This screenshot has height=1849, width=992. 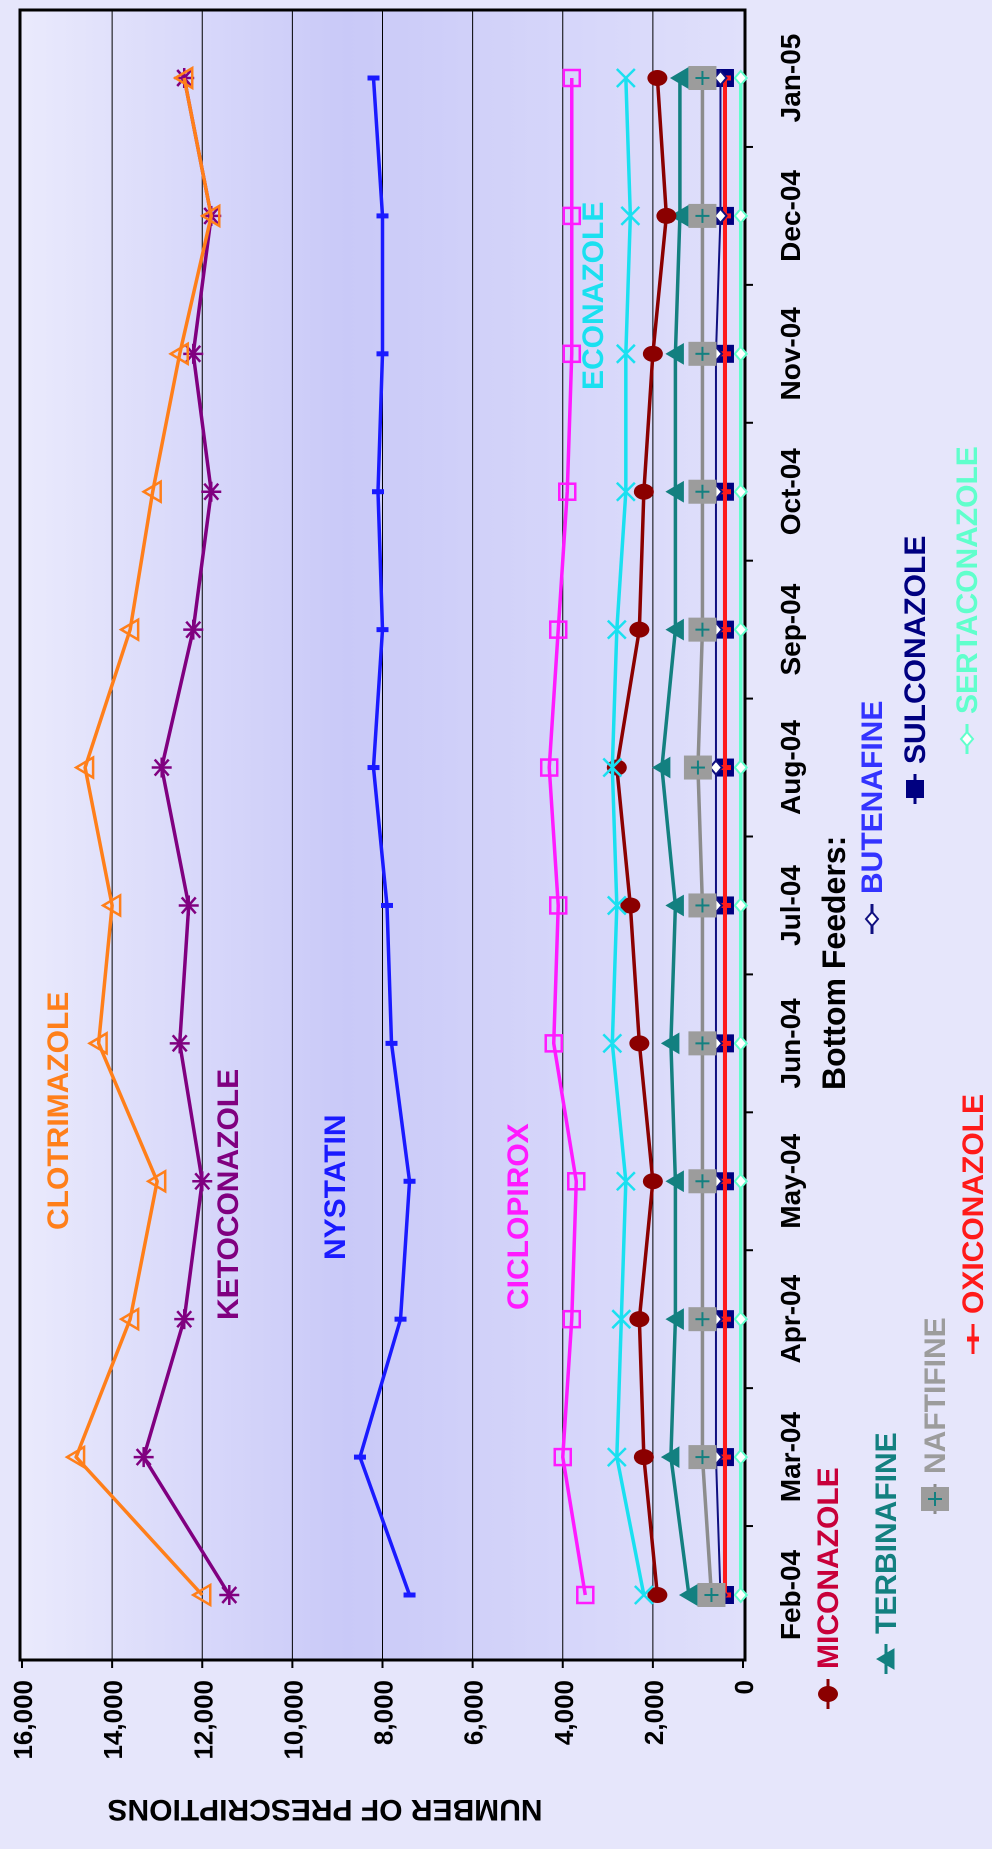 I want to click on line-econazole, so click(x=628, y=836).